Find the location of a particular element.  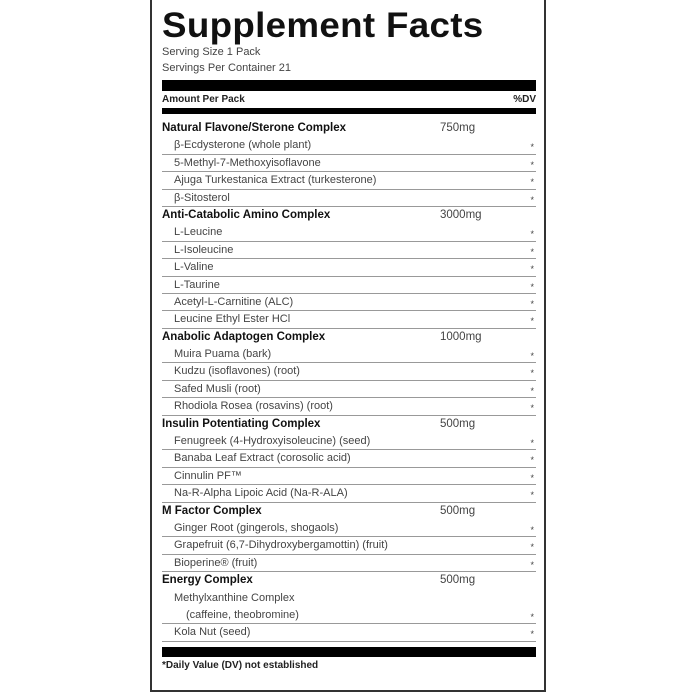

ingredient-row: Leucine Ethyl Ester HCl * is located at coordinates (349, 320).